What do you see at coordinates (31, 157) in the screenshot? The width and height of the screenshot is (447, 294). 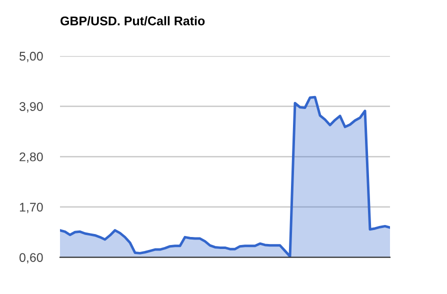 I see `y-tick-label: 2,80` at bounding box center [31, 157].